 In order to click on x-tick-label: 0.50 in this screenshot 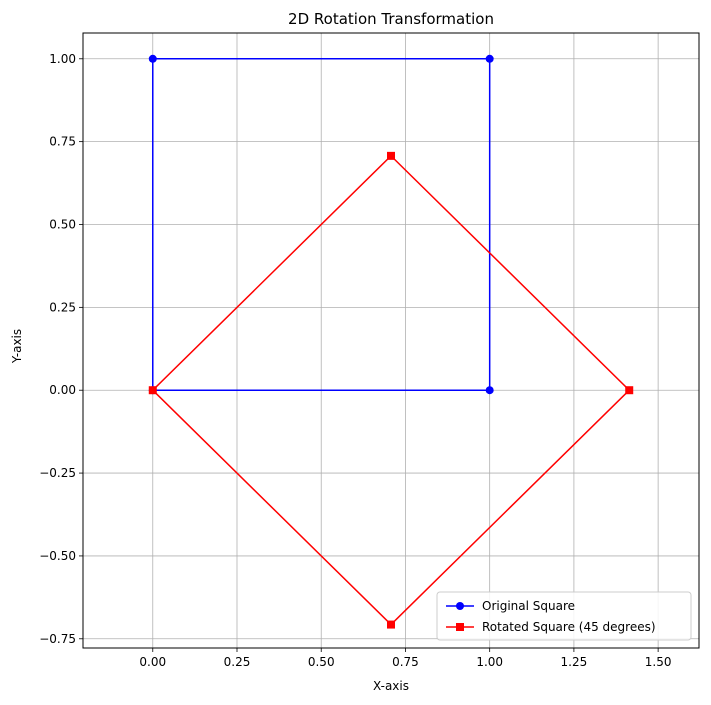, I will do `click(321, 662)`.